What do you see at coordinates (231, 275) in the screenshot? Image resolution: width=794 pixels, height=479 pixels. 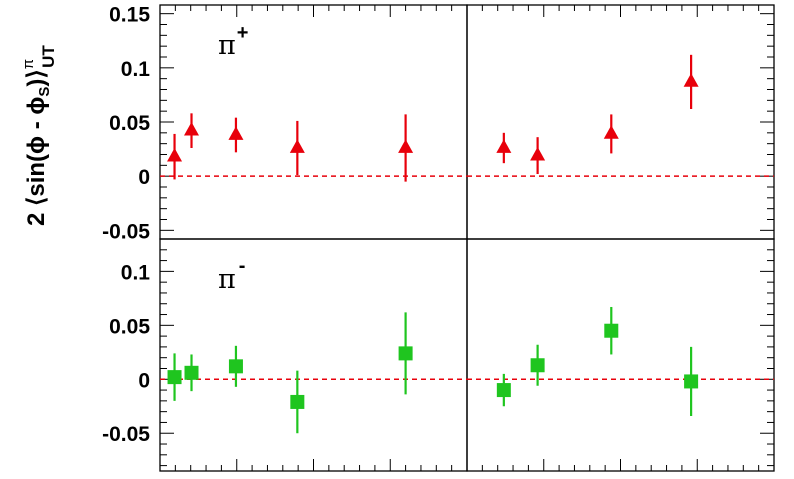 I see `panel-label-pi-minus: π-` at bounding box center [231, 275].